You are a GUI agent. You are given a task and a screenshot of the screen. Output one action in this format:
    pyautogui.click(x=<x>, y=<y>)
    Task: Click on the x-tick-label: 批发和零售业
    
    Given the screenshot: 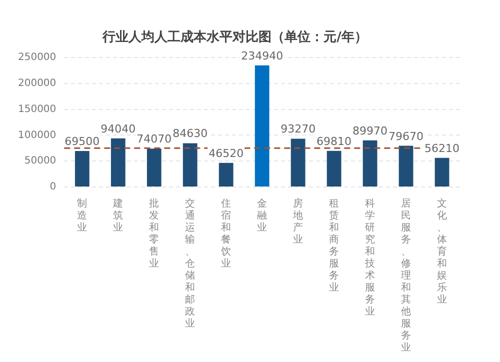 What is the action you would take?
    pyautogui.click(x=154, y=234)
    